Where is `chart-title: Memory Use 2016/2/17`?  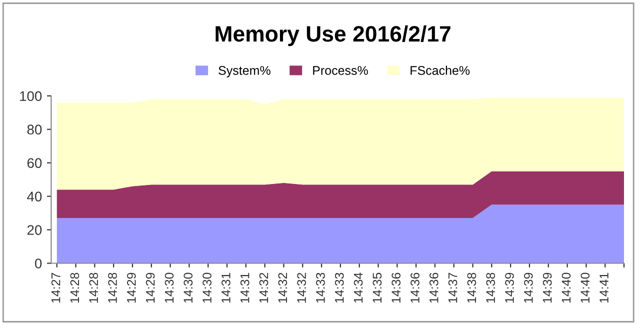
chart-title: Memory Use 2016/2/17 is located at coordinates (333, 35).